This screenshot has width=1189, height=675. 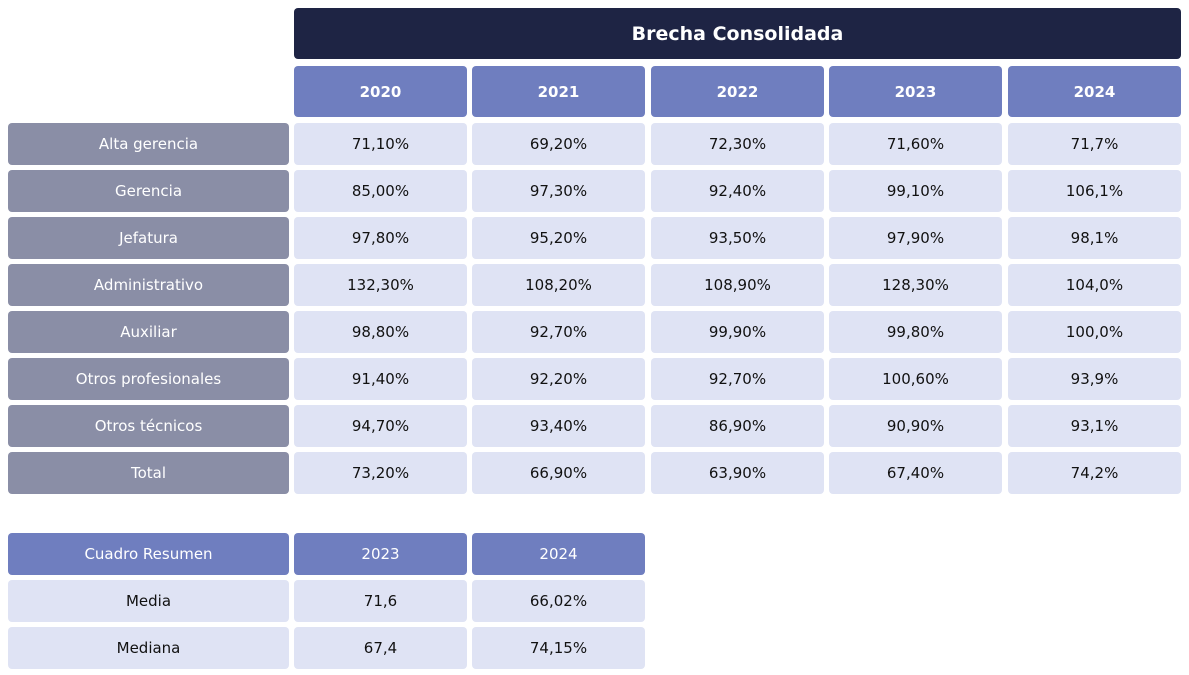 I want to click on row-label-administrativo: Administrativo, so click(x=148, y=285).